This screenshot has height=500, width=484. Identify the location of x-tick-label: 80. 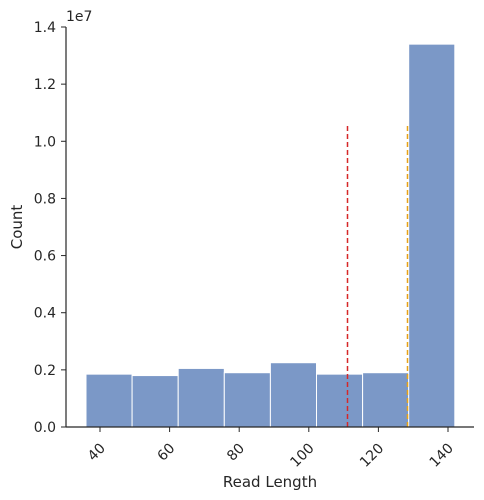
(236, 453).